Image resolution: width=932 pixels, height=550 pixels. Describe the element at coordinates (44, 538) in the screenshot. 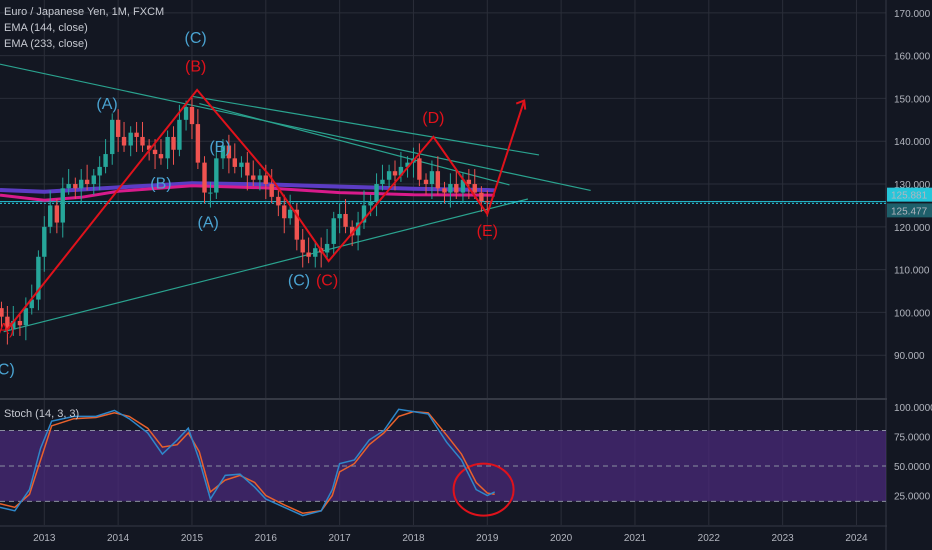

I see `time-tick-label: 2013` at that location.